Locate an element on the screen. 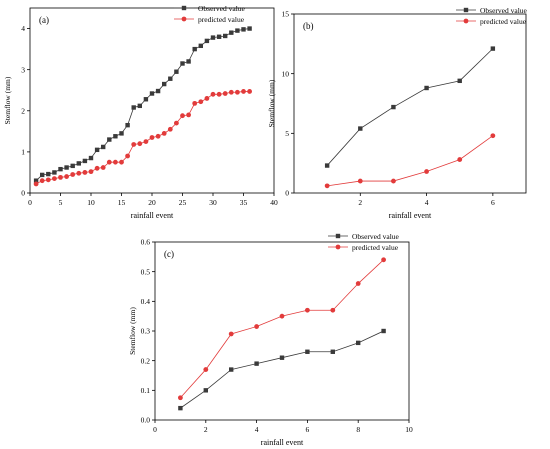  panel-label: (a) is located at coordinates (44, 20).